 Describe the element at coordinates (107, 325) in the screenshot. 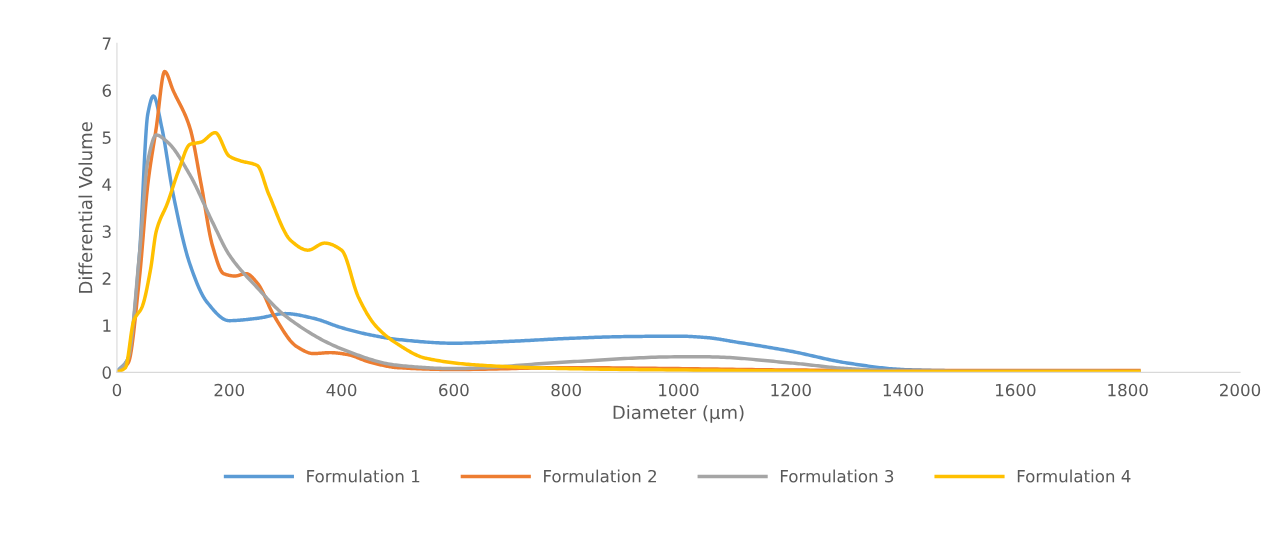

I see `y-tick-label: 1` at that location.